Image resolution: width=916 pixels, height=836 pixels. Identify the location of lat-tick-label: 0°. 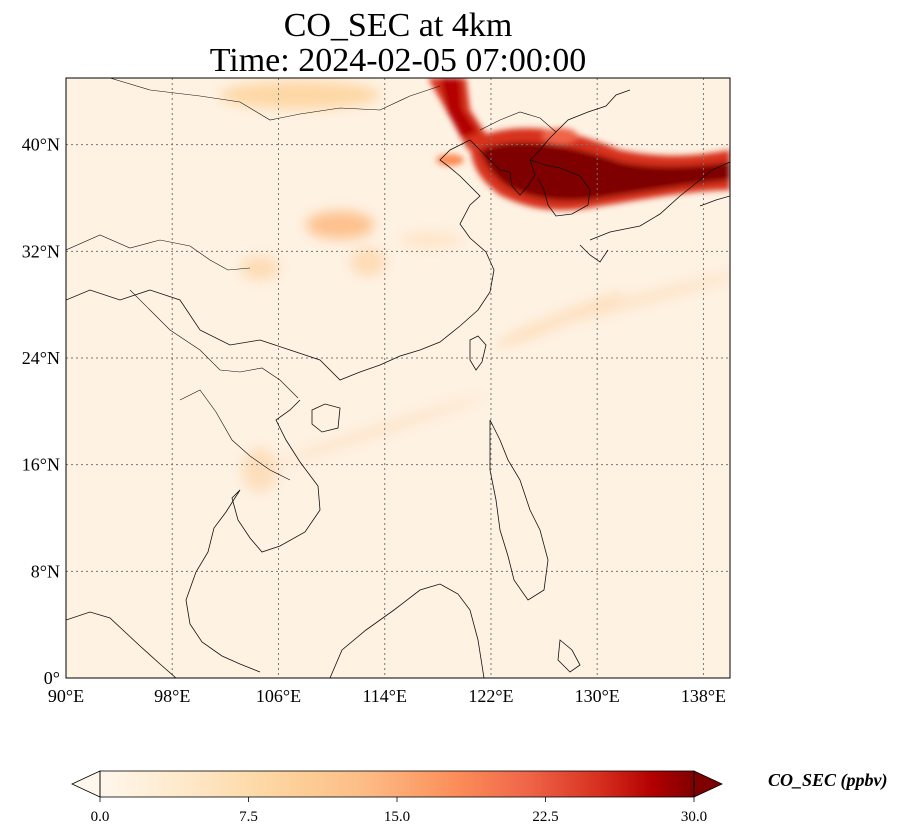
(52, 678).